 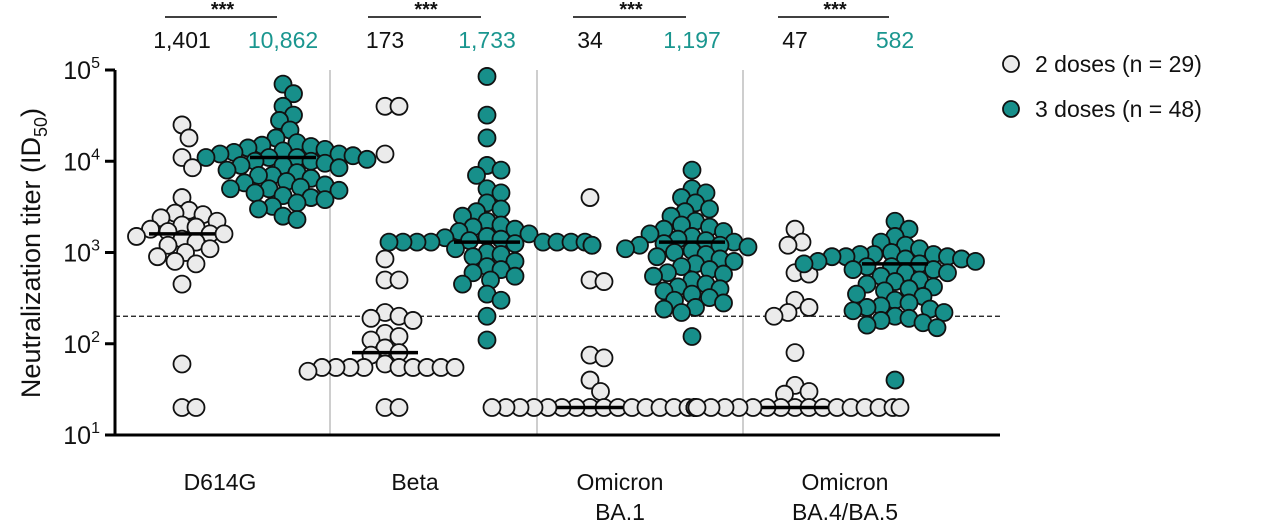 What do you see at coordinates (590, 40) in the screenshot?
I see `gmt-label-two-doses: 34` at bounding box center [590, 40].